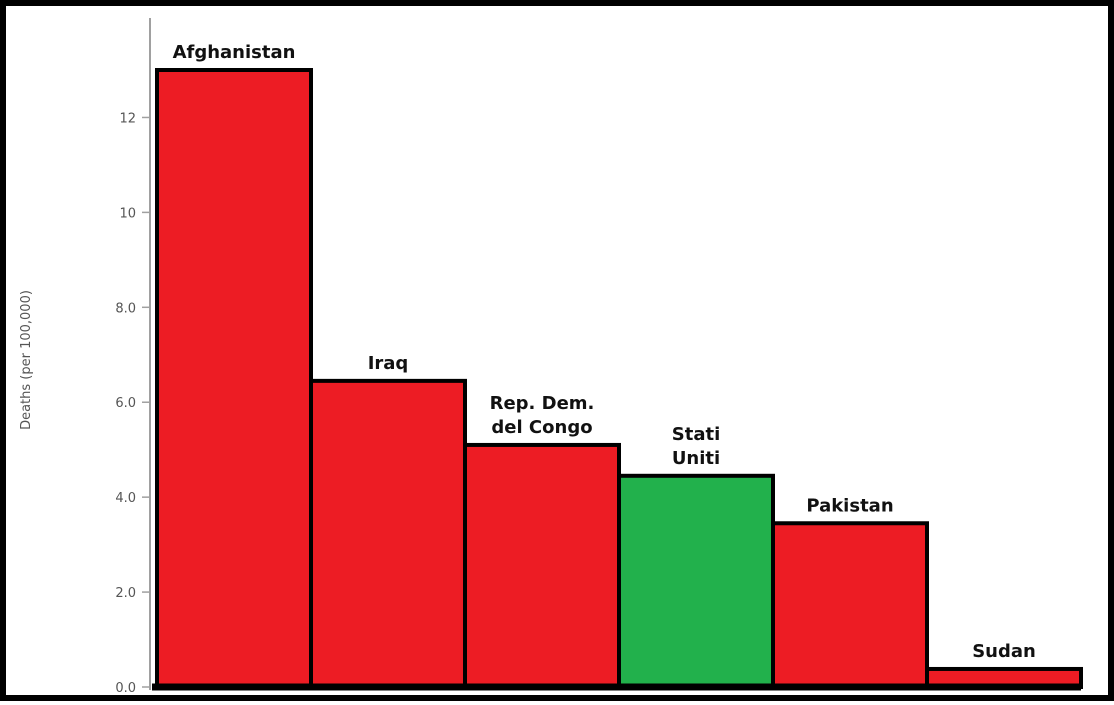 This screenshot has width=1114, height=705. What do you see at coordinates (696, 434) in the screenshot?
I see `bar-label: Stati` at bounding box center [696, 434].